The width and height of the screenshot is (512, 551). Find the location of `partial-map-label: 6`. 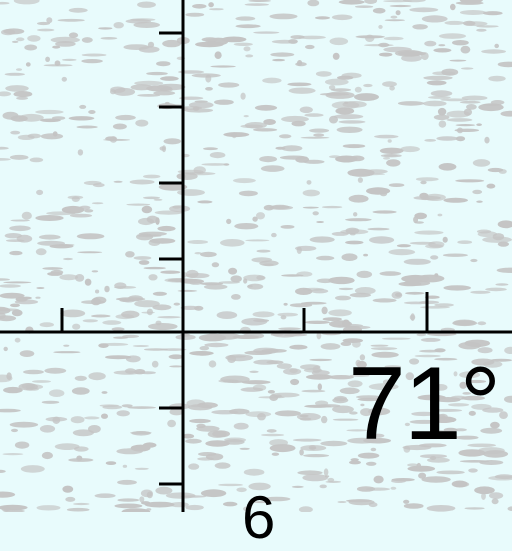

partial-map-label: 6 is located at coordinates (258, 518).